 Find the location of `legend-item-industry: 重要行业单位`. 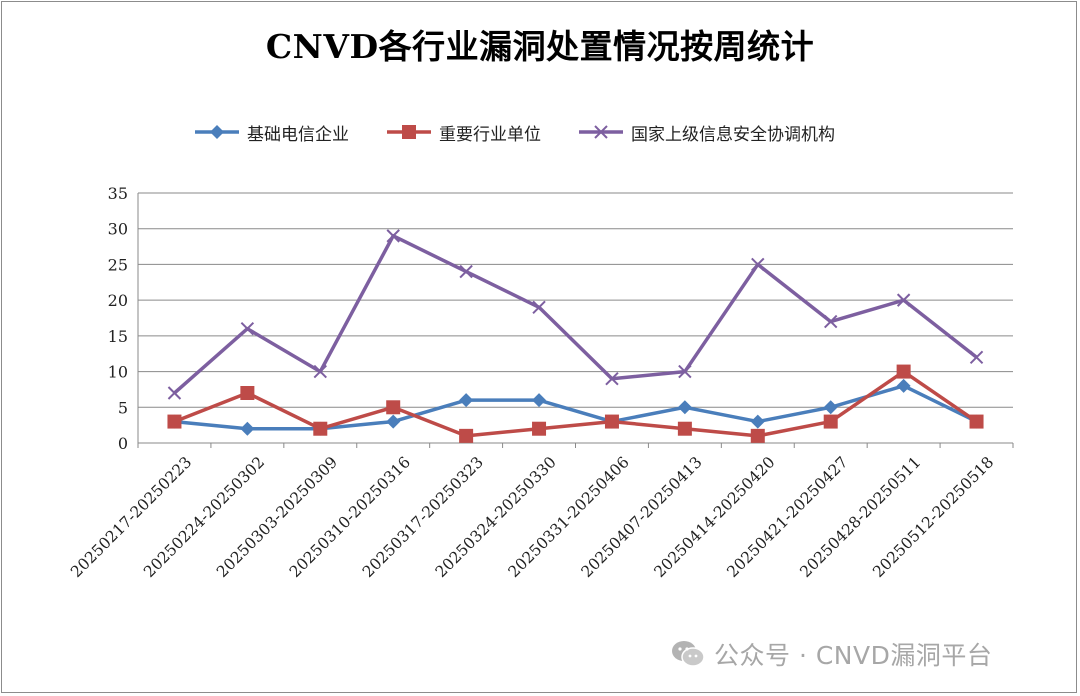

legend-item-industry: 重要行业单位 is located at coordinates (464, 132).